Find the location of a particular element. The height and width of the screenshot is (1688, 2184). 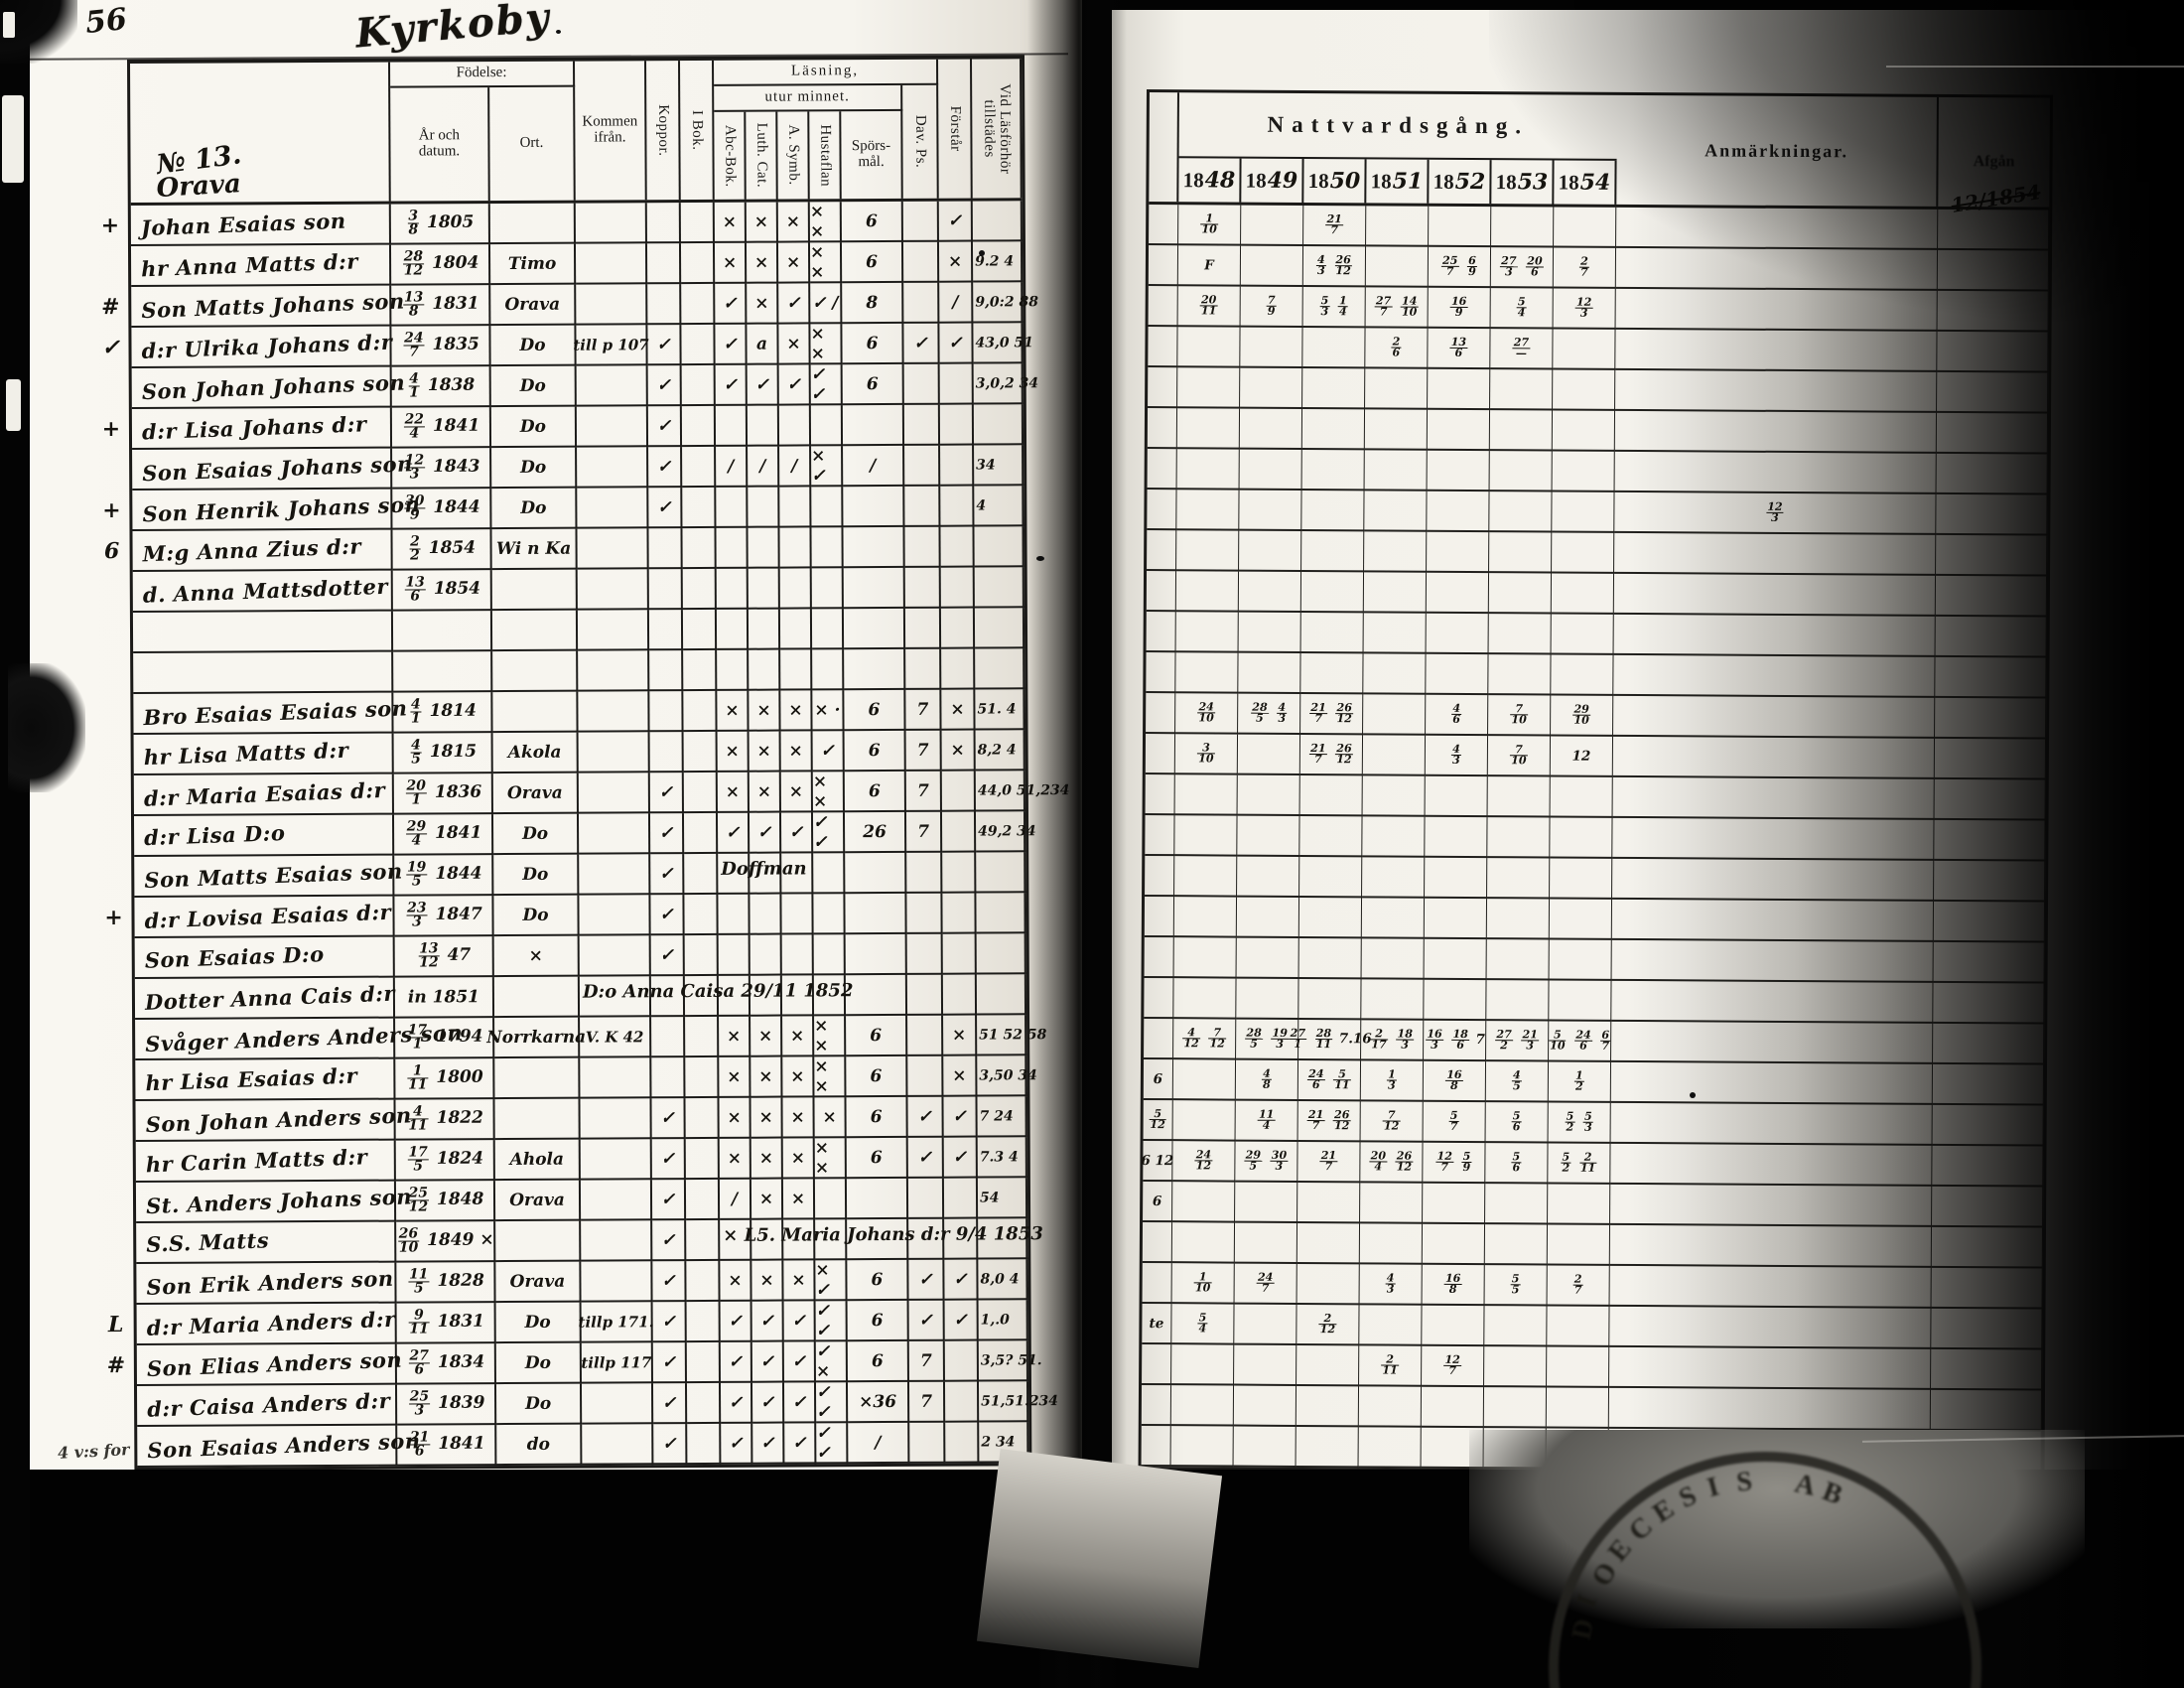

cell-y52 is located at coordinates (1457, 674).